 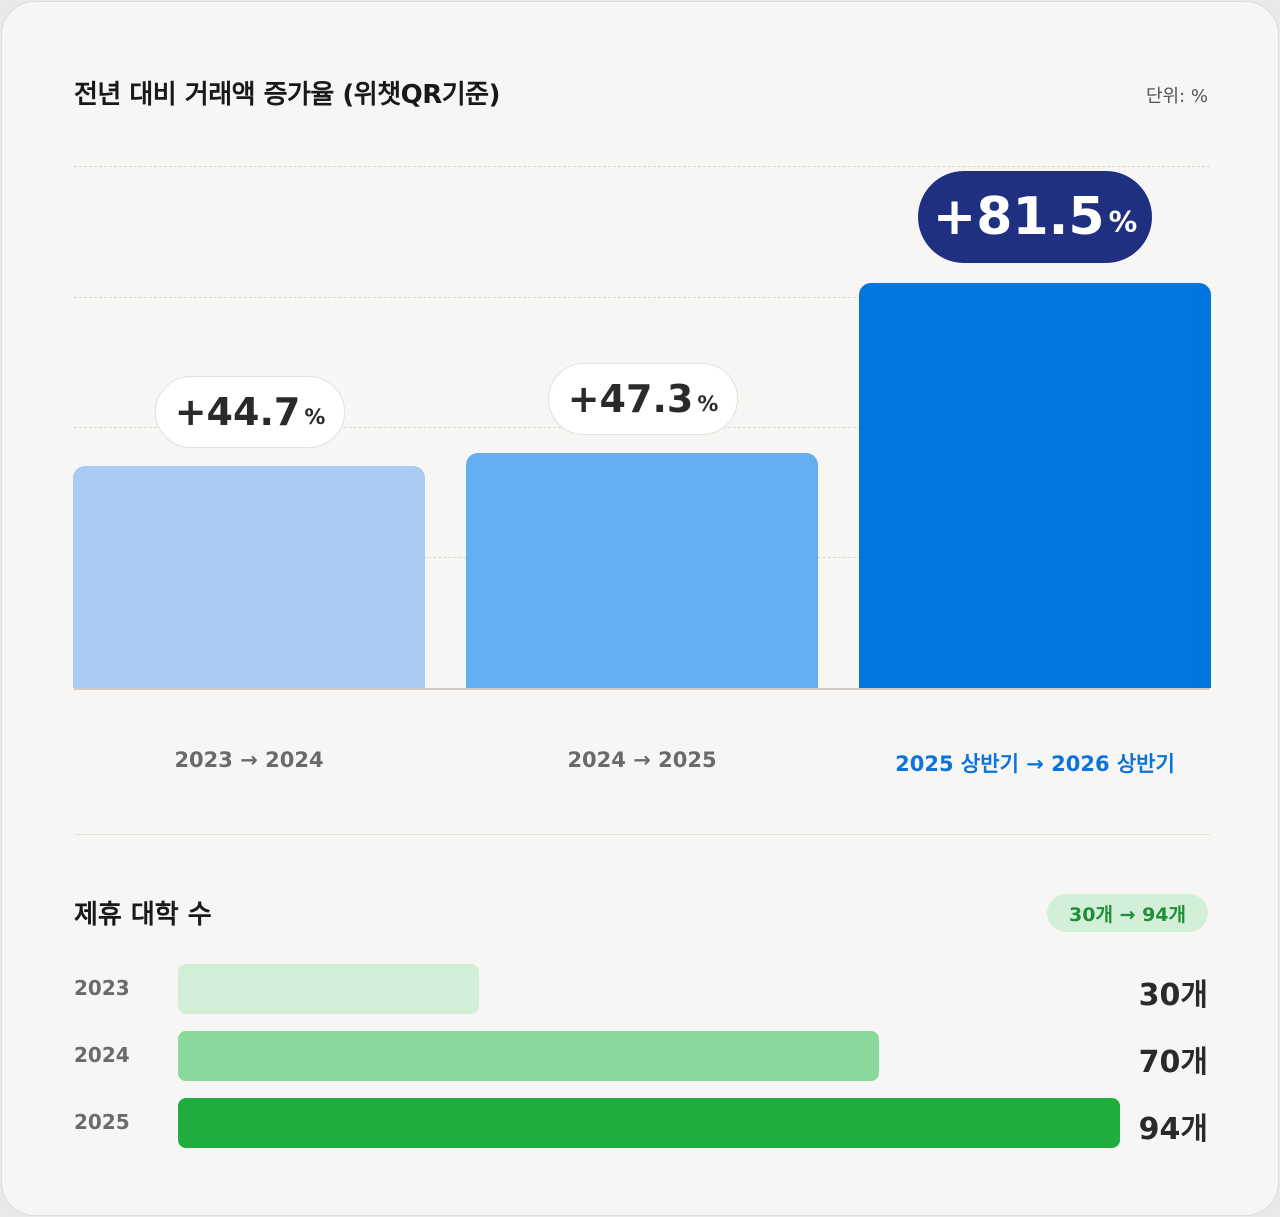 I want to click on hbar-2025, so click(x=649, y=1123).